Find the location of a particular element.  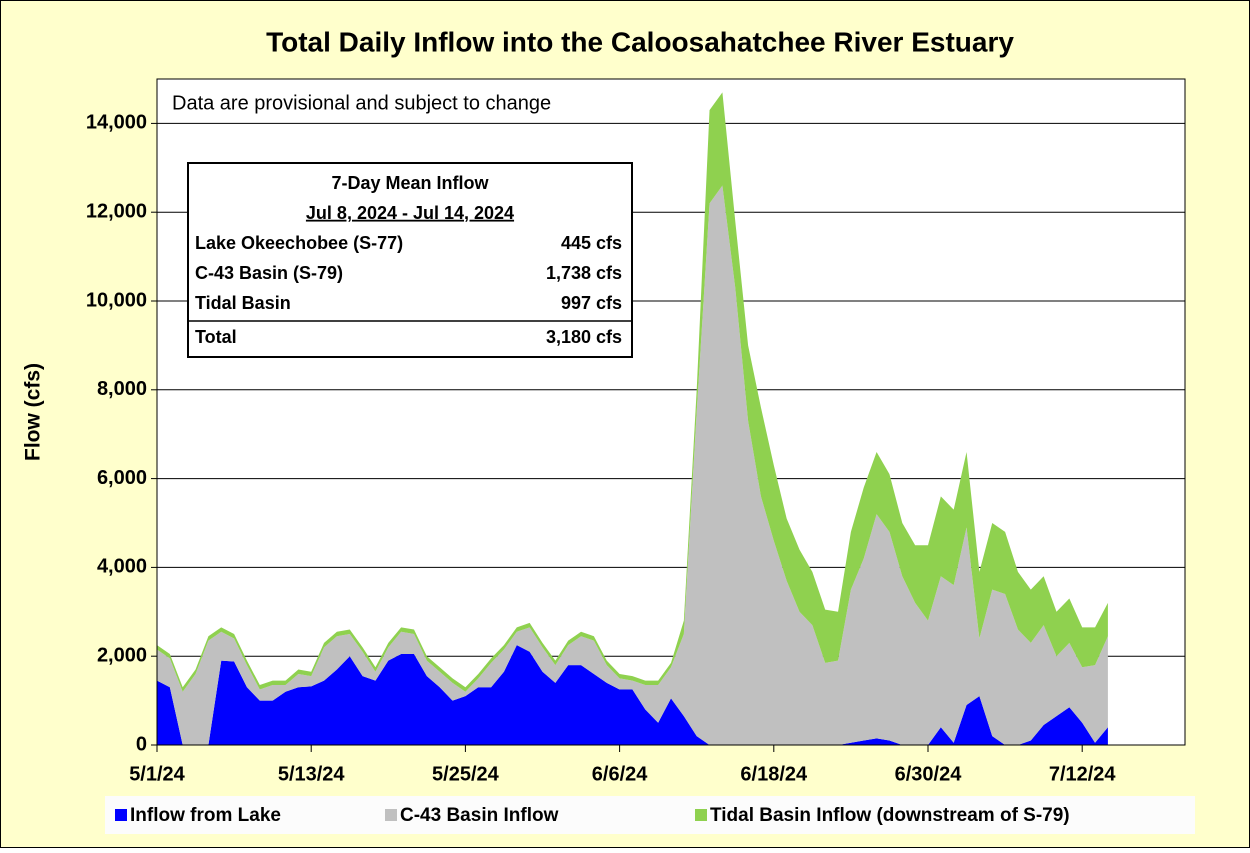

legend-label: C-43 Basin Inflow is located at coordinates (479, 815).